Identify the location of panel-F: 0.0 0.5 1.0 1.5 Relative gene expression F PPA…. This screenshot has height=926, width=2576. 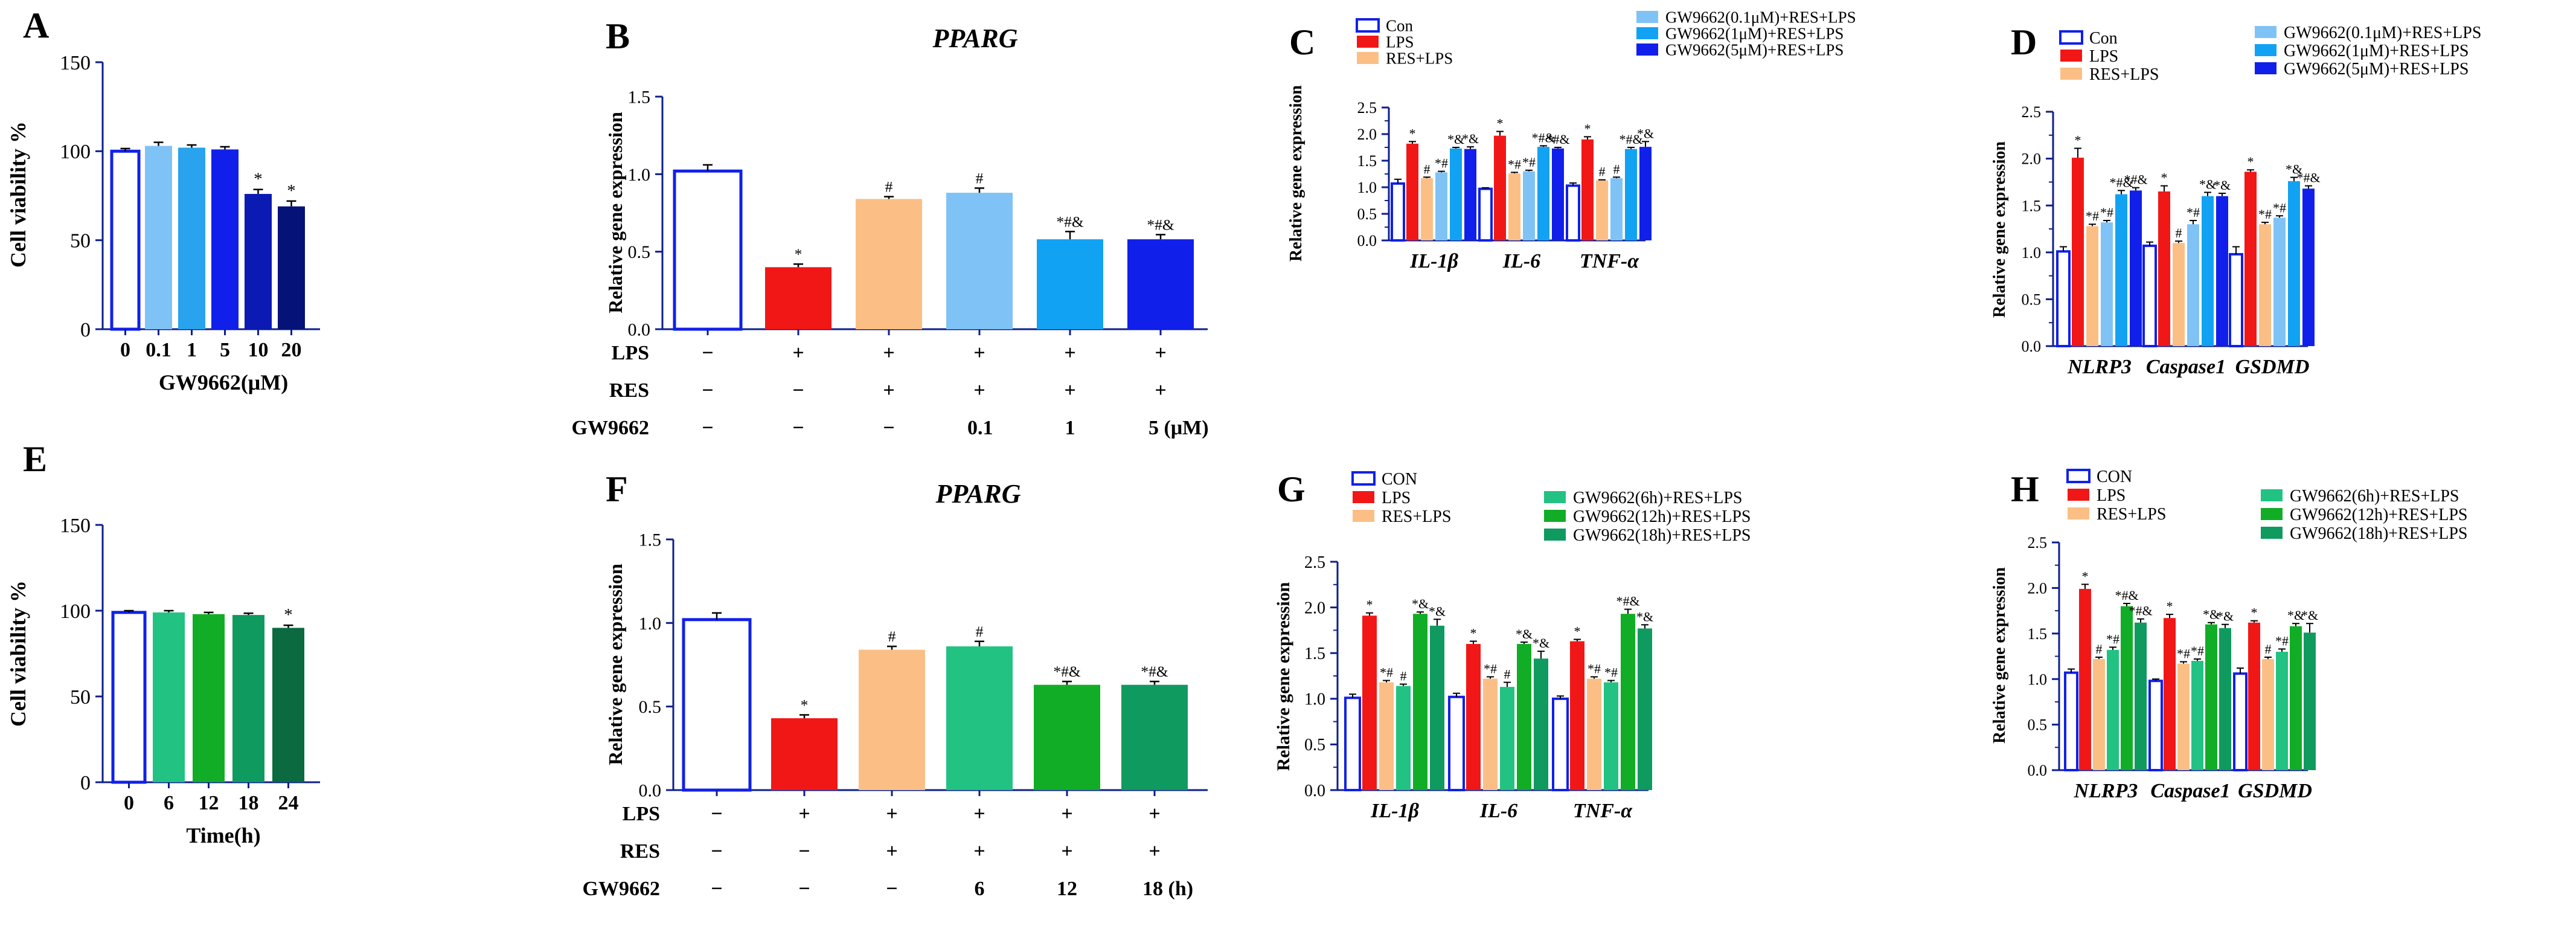
(895, 684).